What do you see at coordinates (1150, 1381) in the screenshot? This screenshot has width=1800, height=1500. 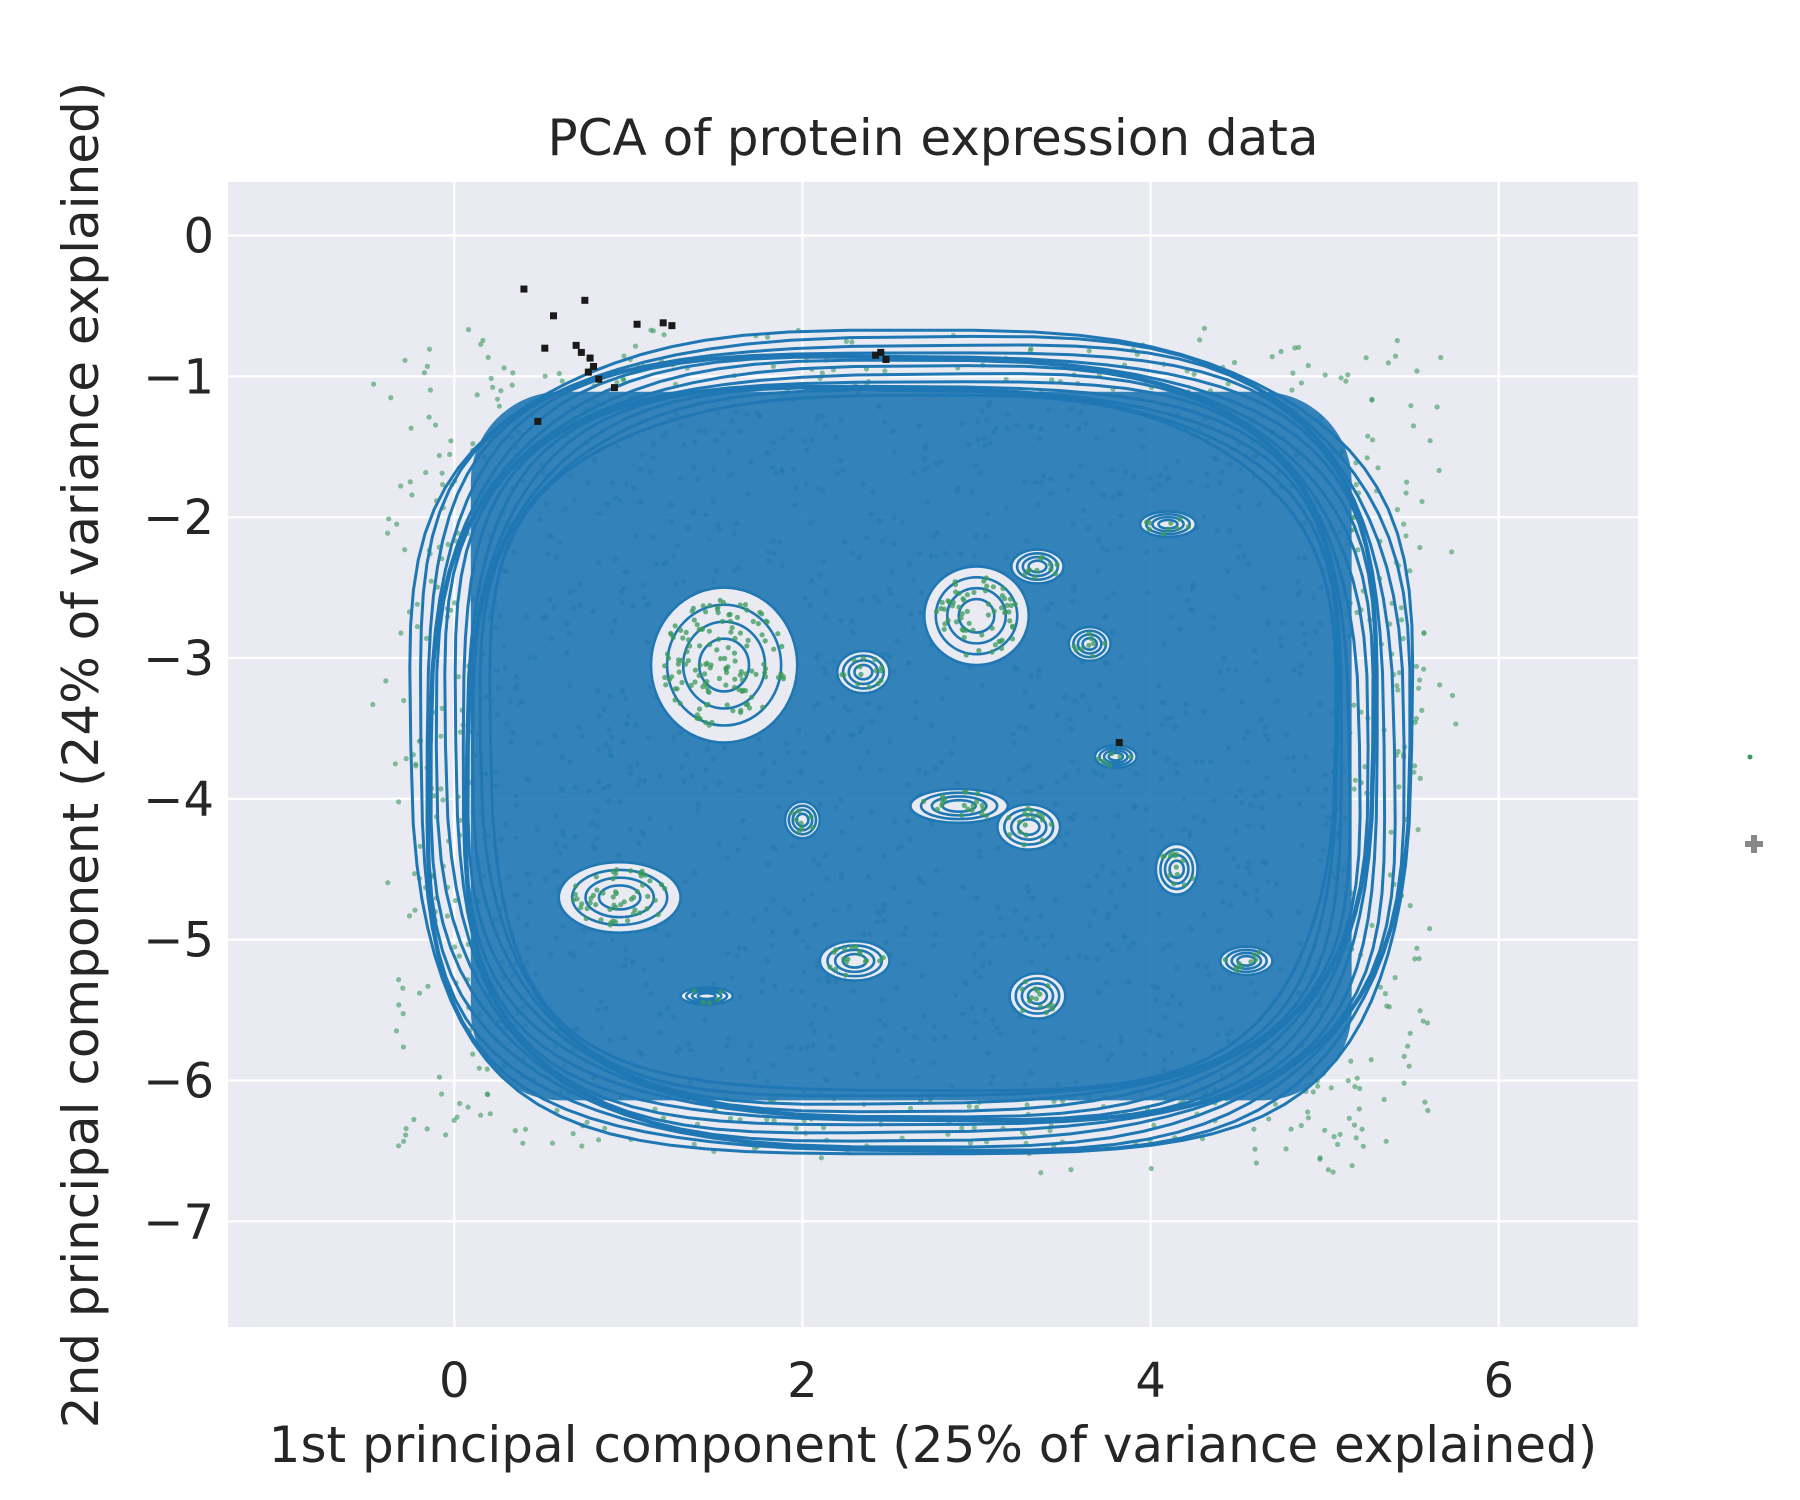 I see `x-tick-label: 4` at bounding box center [1150, 1381].